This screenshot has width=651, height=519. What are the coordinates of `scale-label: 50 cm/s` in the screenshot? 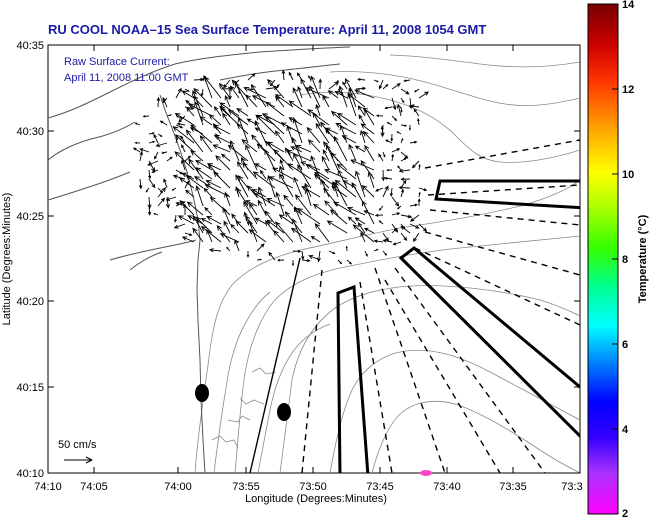 It's located at (77, 445).